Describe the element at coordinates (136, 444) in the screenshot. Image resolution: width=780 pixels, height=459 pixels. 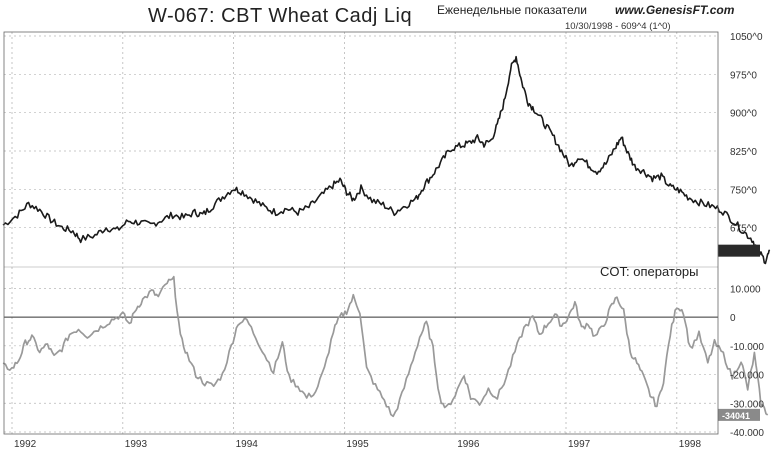
I see `x-tick-label: 1993` at that location.